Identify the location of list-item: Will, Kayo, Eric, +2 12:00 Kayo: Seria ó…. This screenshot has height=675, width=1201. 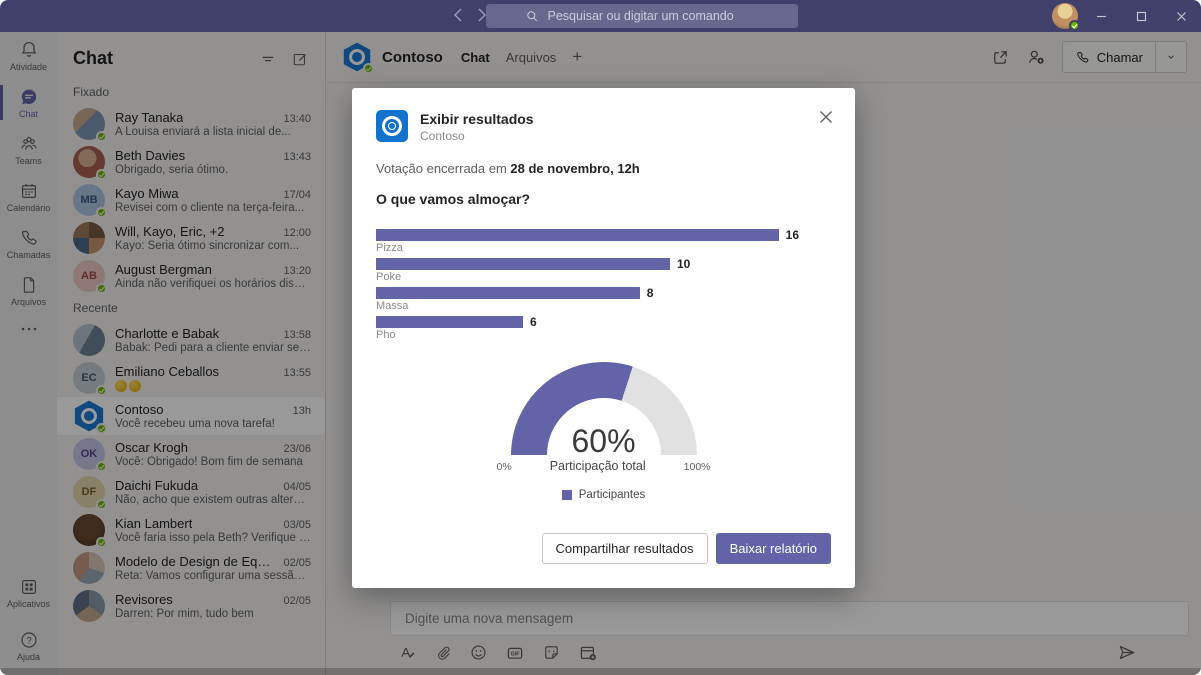
(191, 238).